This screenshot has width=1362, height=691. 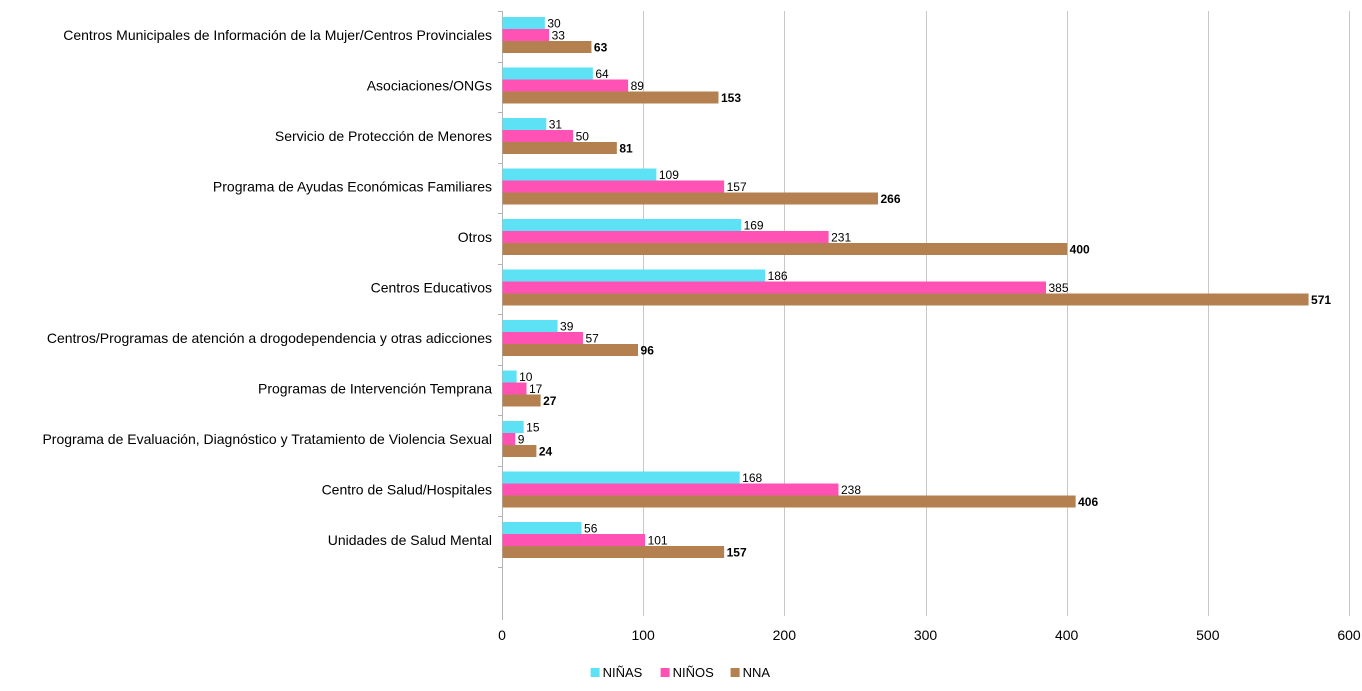 What do you see at coordinates (623, 672) in the screenshot?
I see `legend-label: NIÑAS` at bounding box center [623, 672].